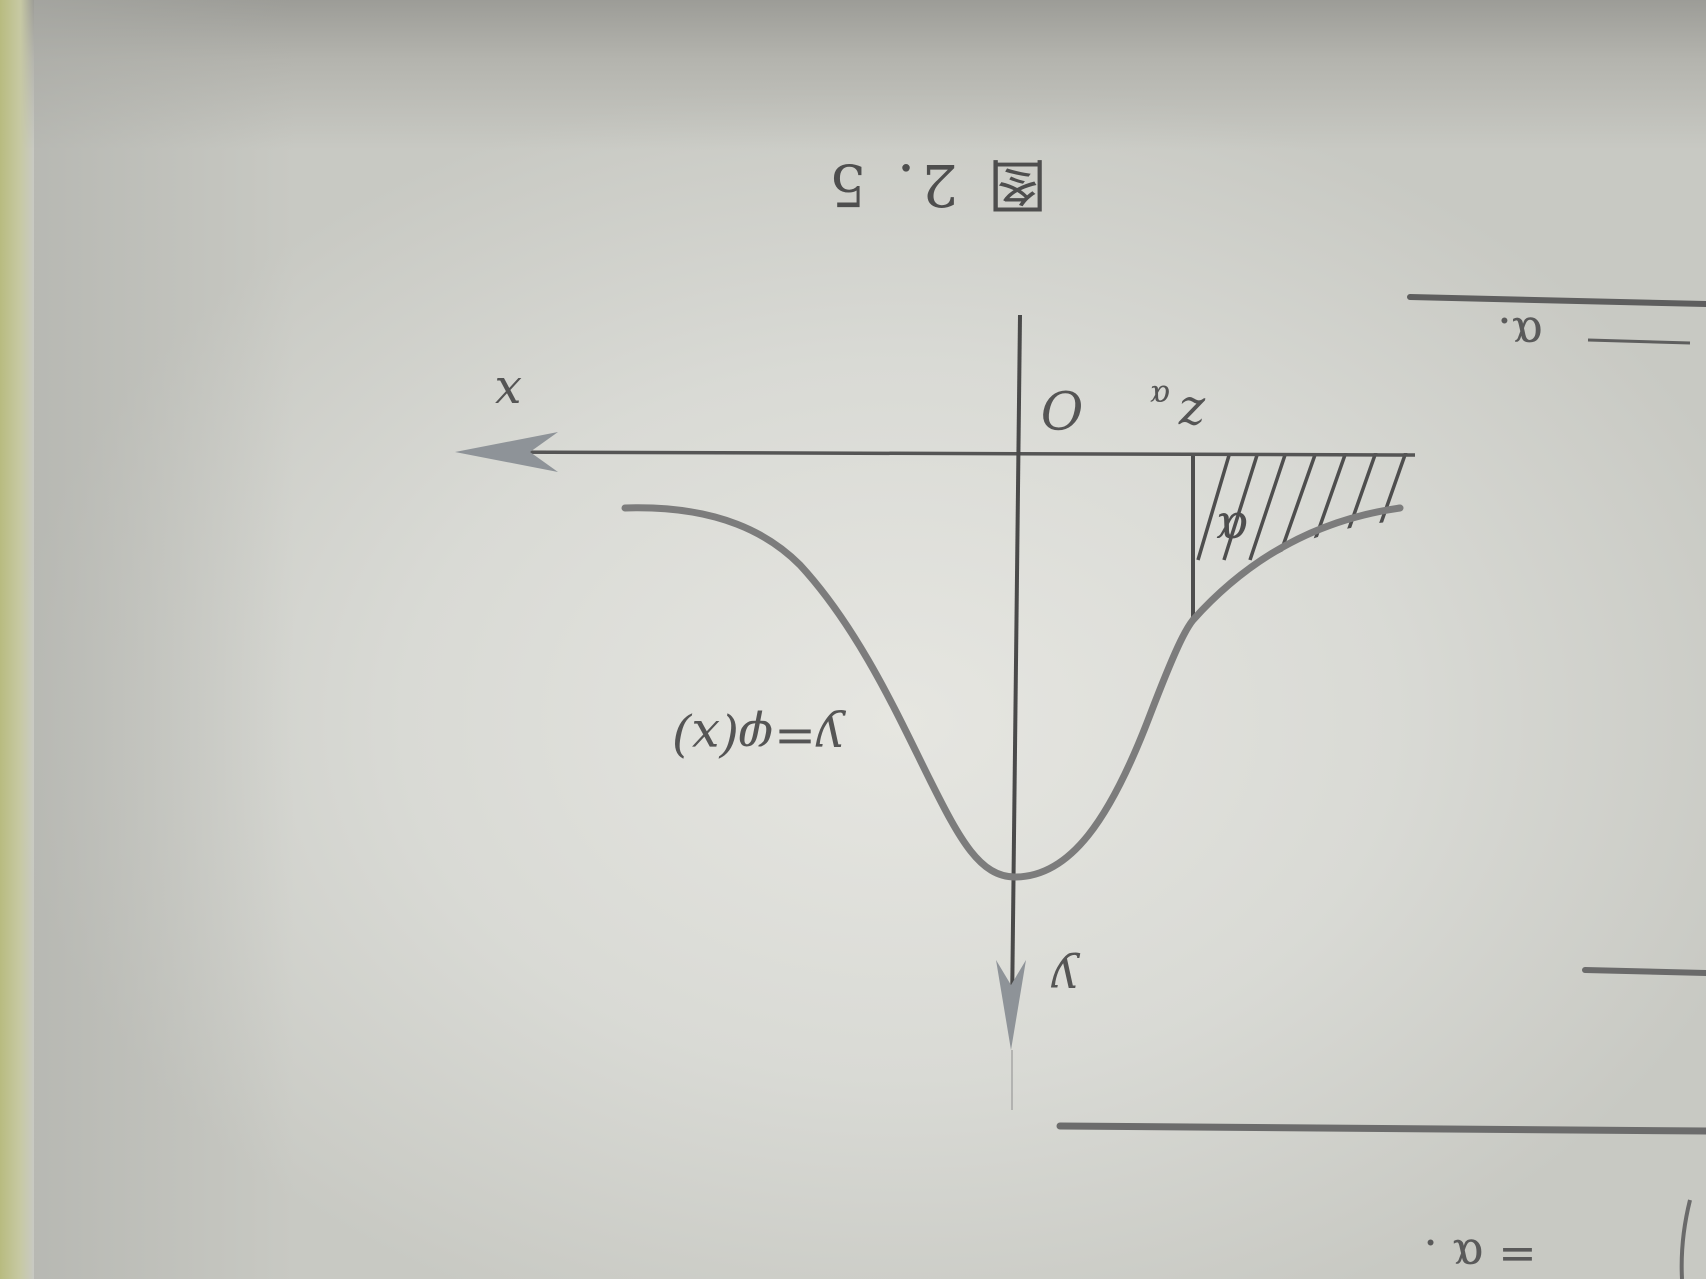 This screenshot has width=1706, height=1279. I want to click on y-axis, so click(1016, 662).